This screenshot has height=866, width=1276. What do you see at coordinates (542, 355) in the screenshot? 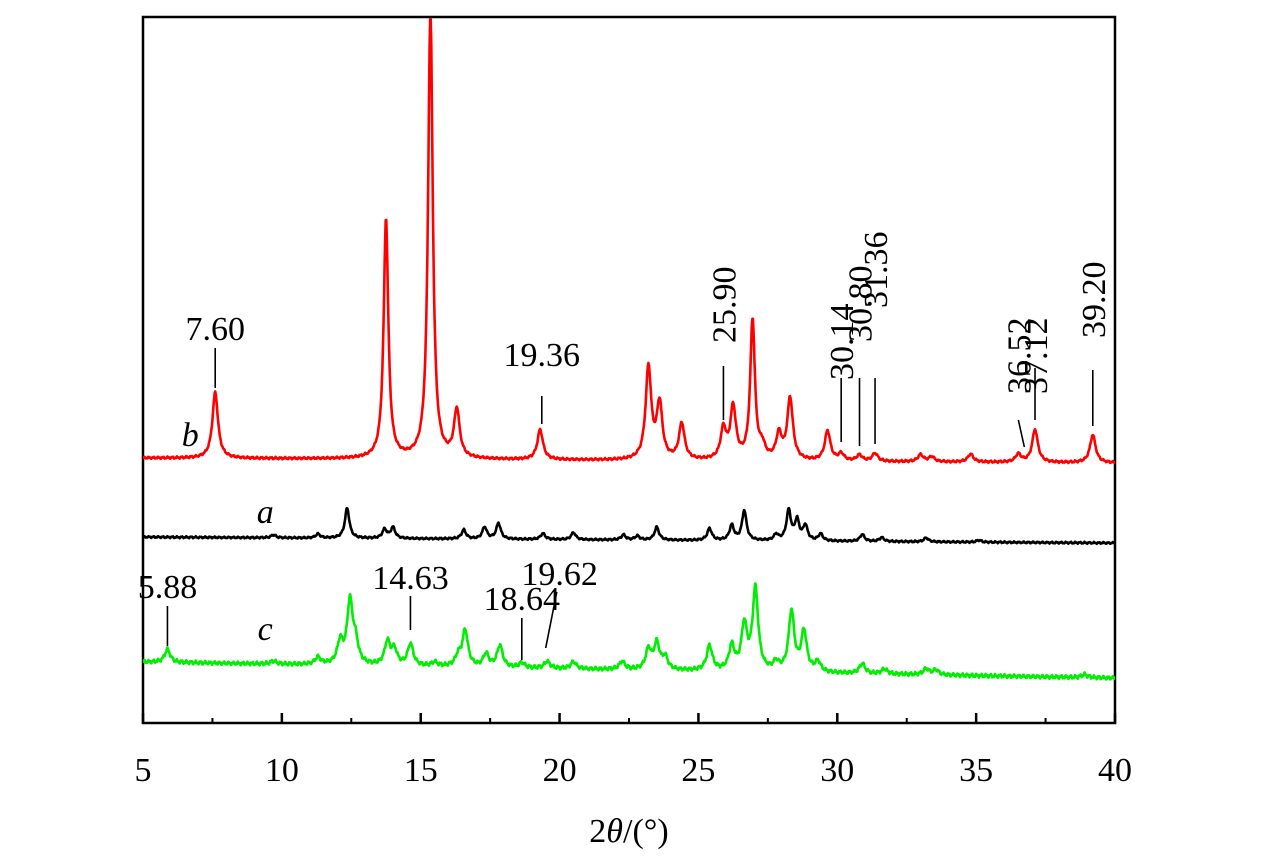
I see `peak-label-b-19-36: 19.36` at bounding box center [542, 355].